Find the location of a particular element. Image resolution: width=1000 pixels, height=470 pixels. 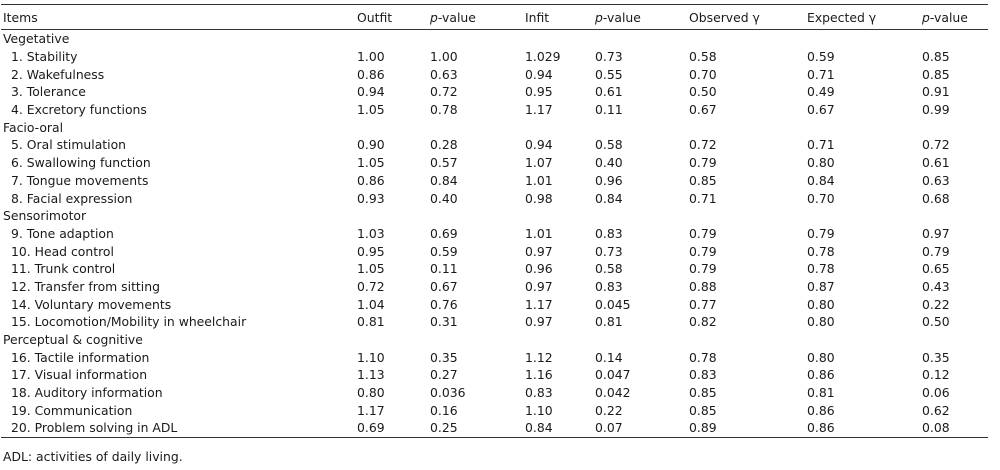

value-cell-outfit-p-value: 0.28 is located at coordinates (444, 145).